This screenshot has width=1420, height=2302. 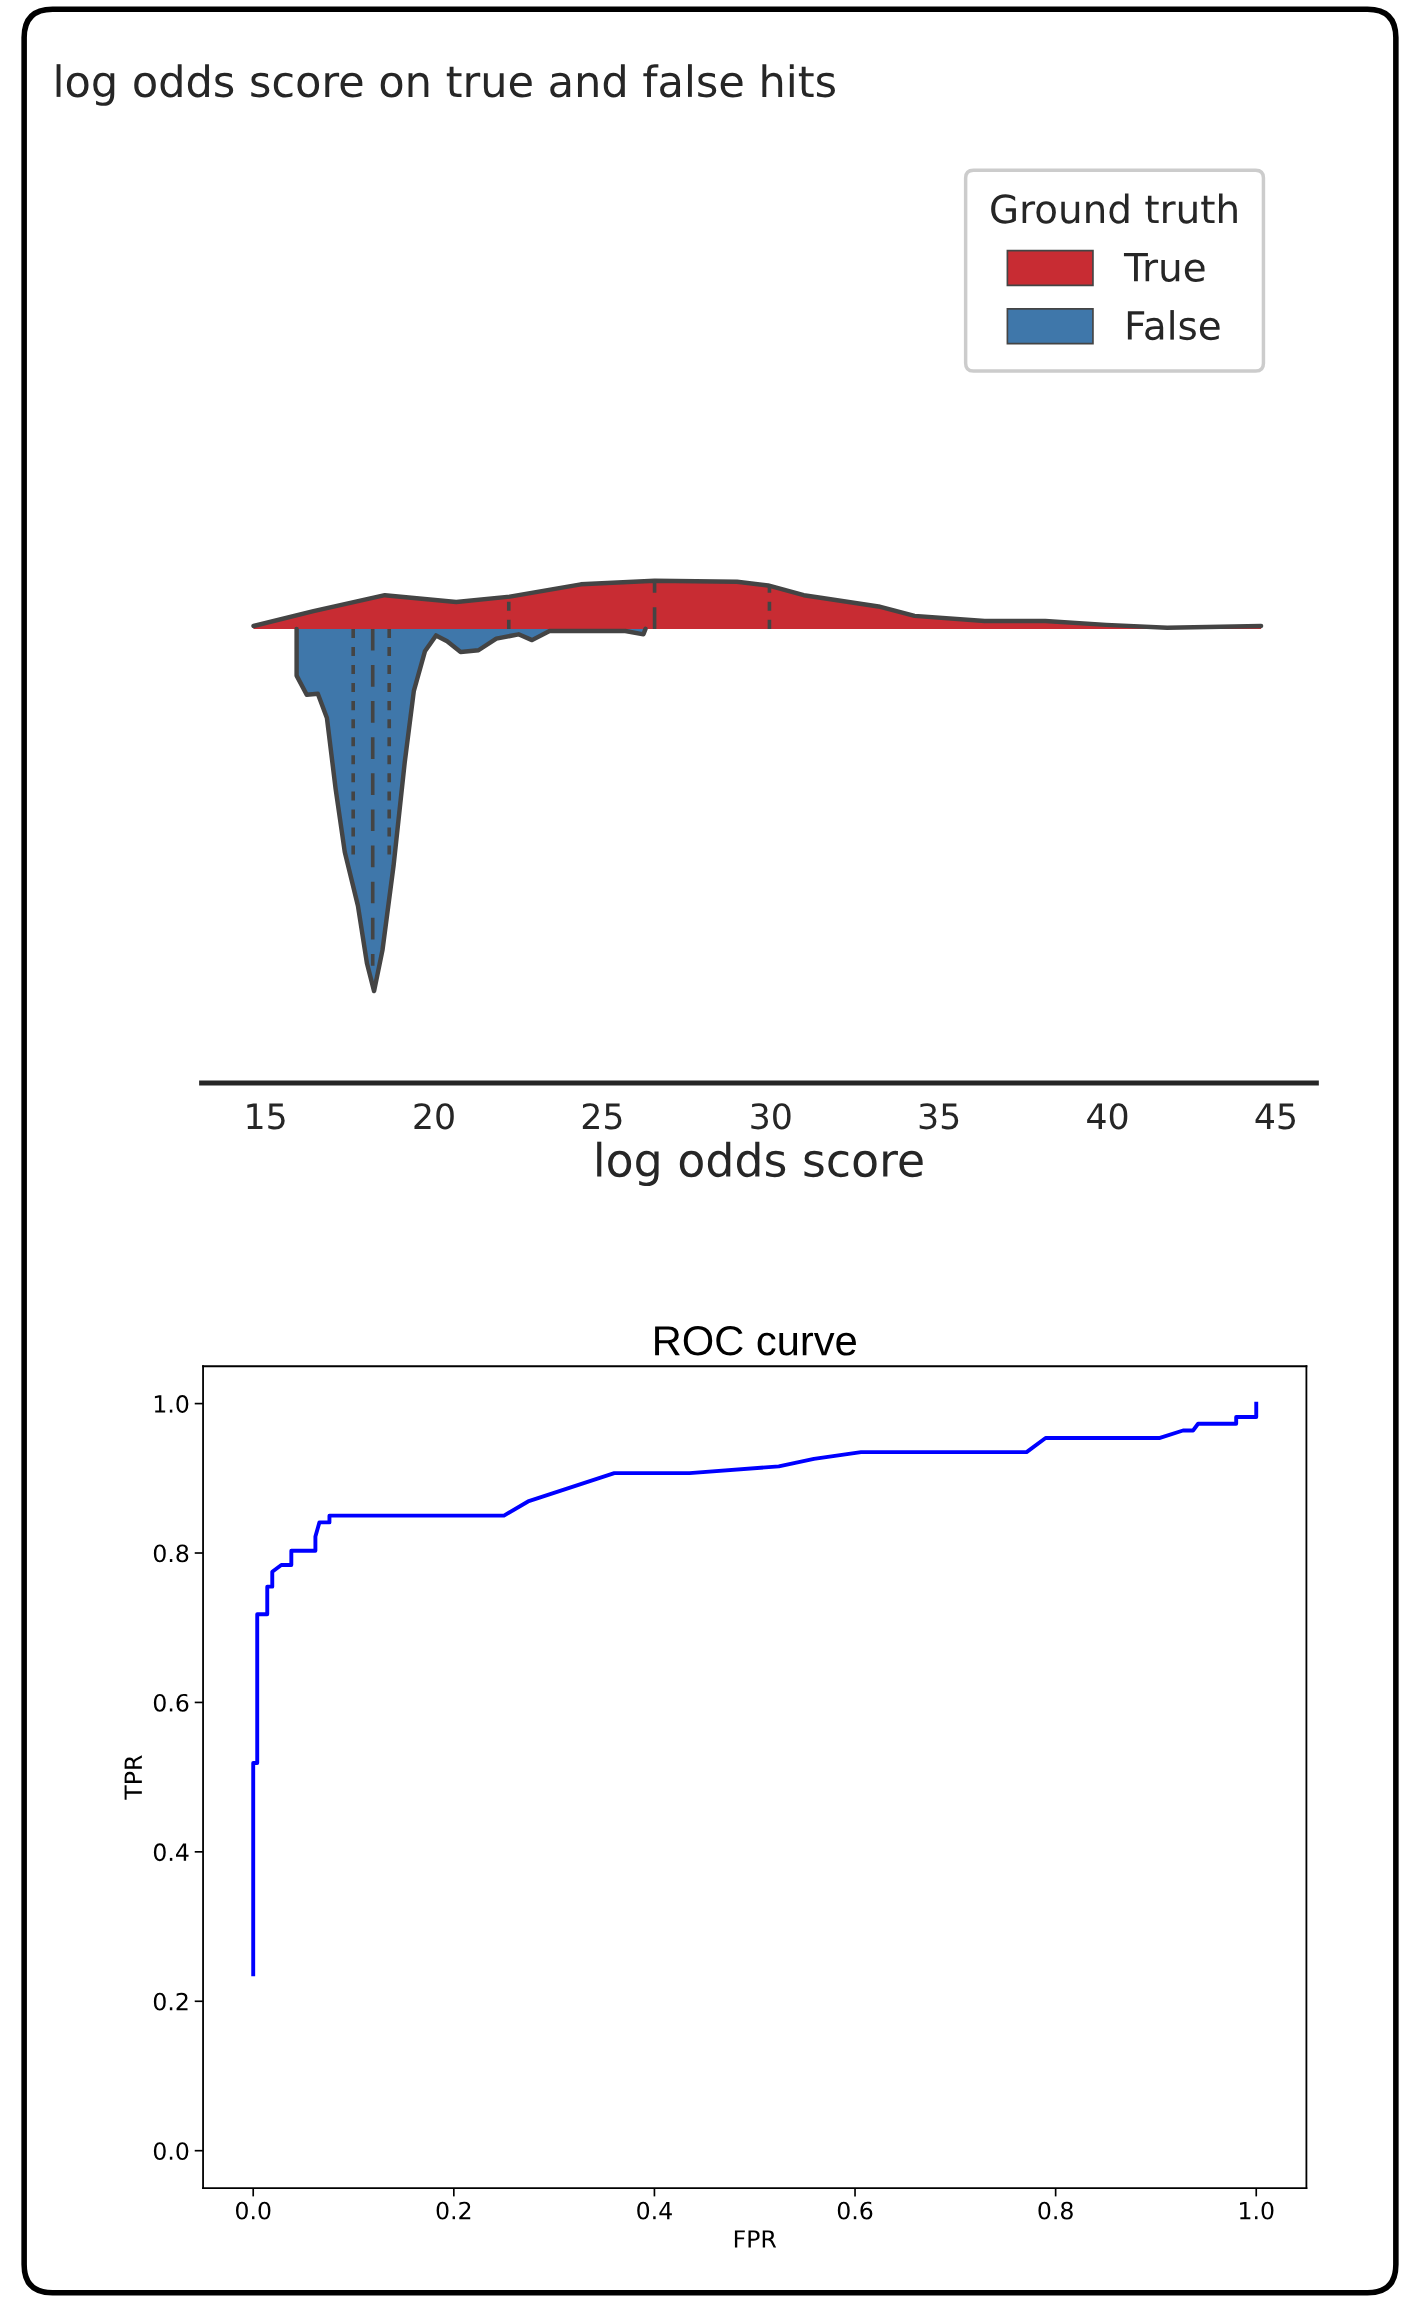 What do you see at coordinates (855, 2210) in the screenshot?
I see `x-tick-label: 0.6` at bounding box center [855, 2210].